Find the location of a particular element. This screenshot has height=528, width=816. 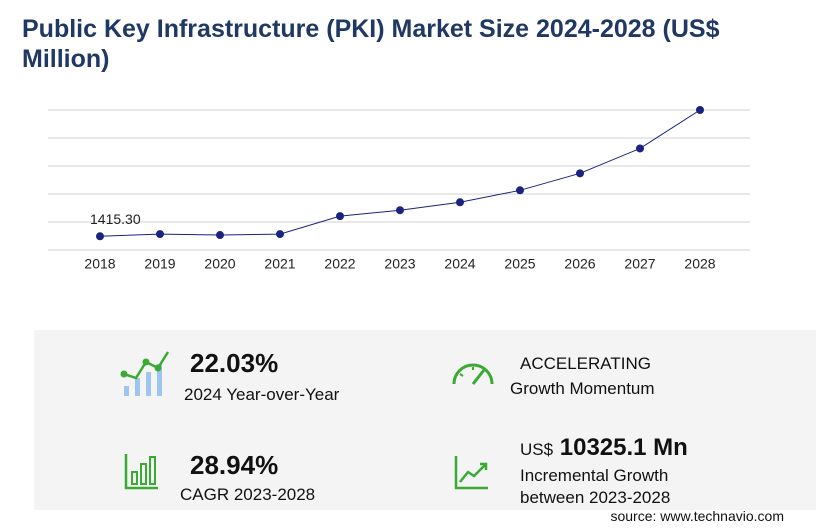

stat-value: 22.03% is located at coordinates (234, 363).